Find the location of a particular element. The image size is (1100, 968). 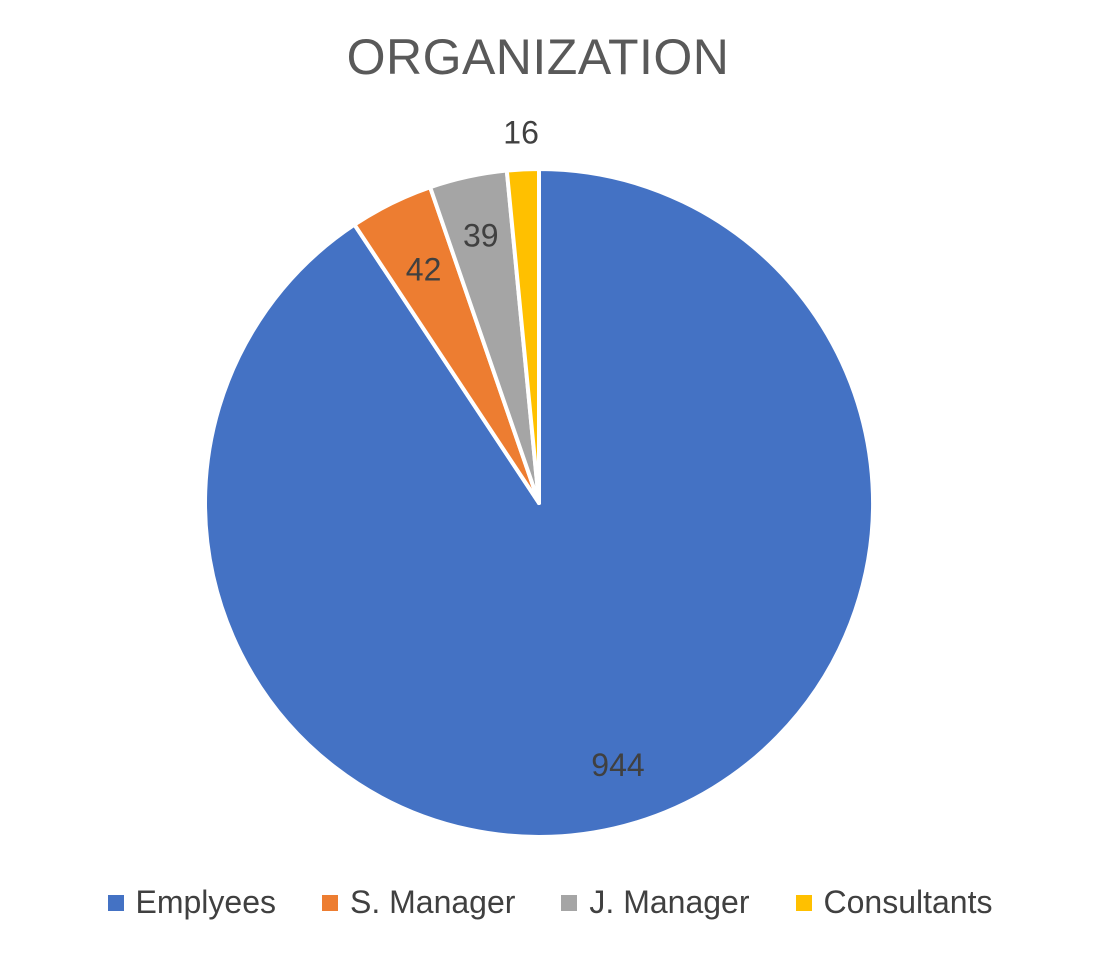

legend-label: S. Manager is located at coordinates (433, 902).